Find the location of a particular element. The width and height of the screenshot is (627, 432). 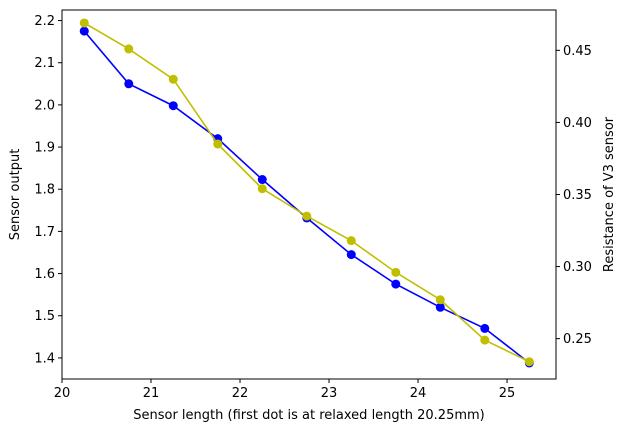

x-tick-label: 23 is located at coordinates (329, 393).